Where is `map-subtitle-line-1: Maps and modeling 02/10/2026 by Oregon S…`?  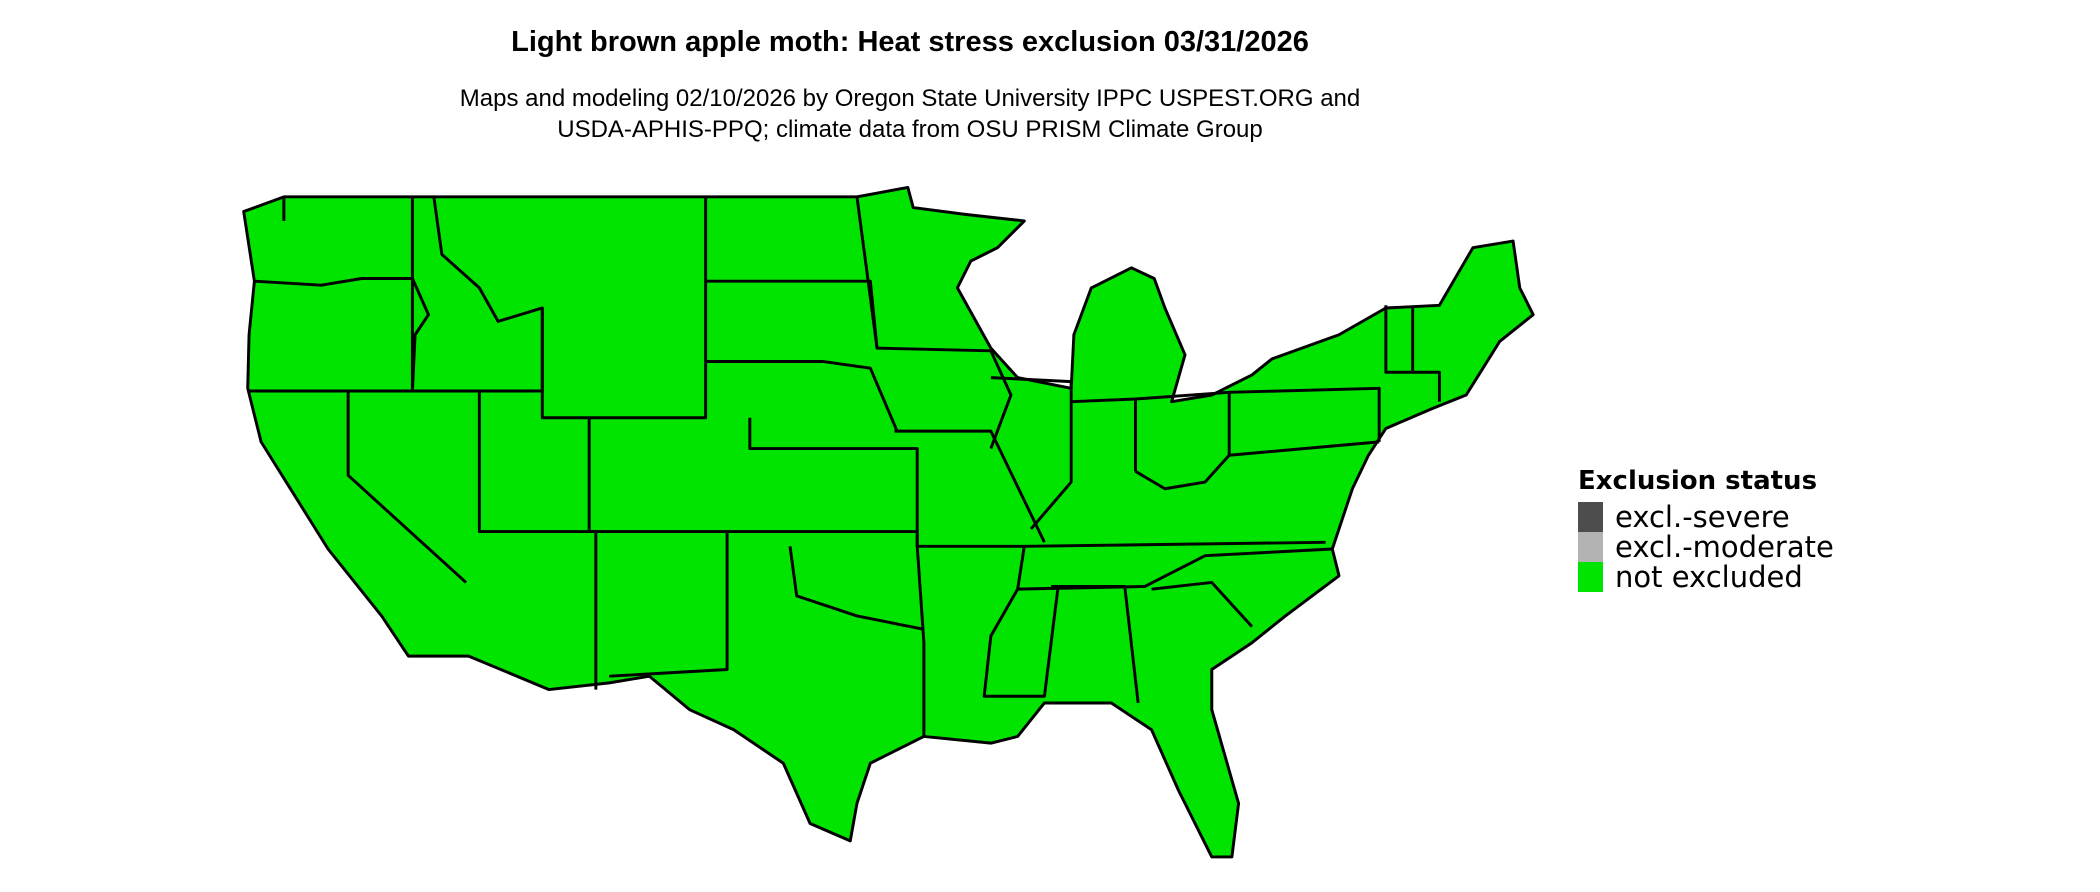 map-subtitle-line-1: Maps and modeling 02/10/2026 by Oregon S… is located at coordinates (910, 98).